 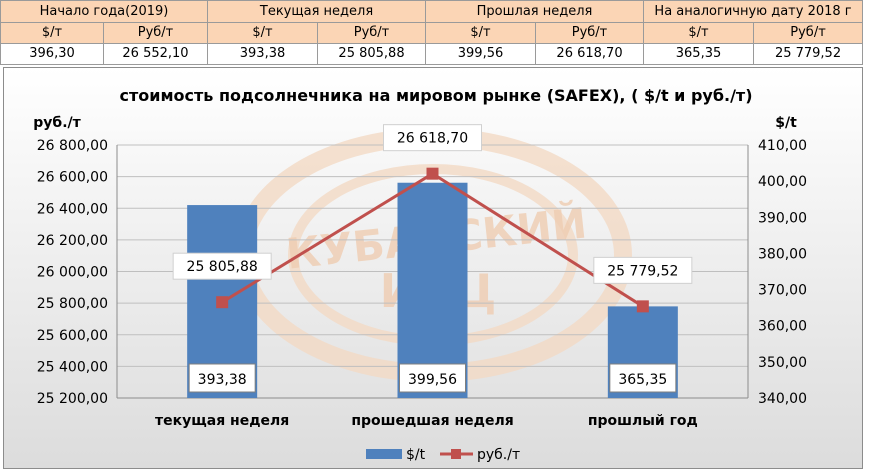 I want to click on line-data-label: 26 618,70, so click(x=432, y=139).